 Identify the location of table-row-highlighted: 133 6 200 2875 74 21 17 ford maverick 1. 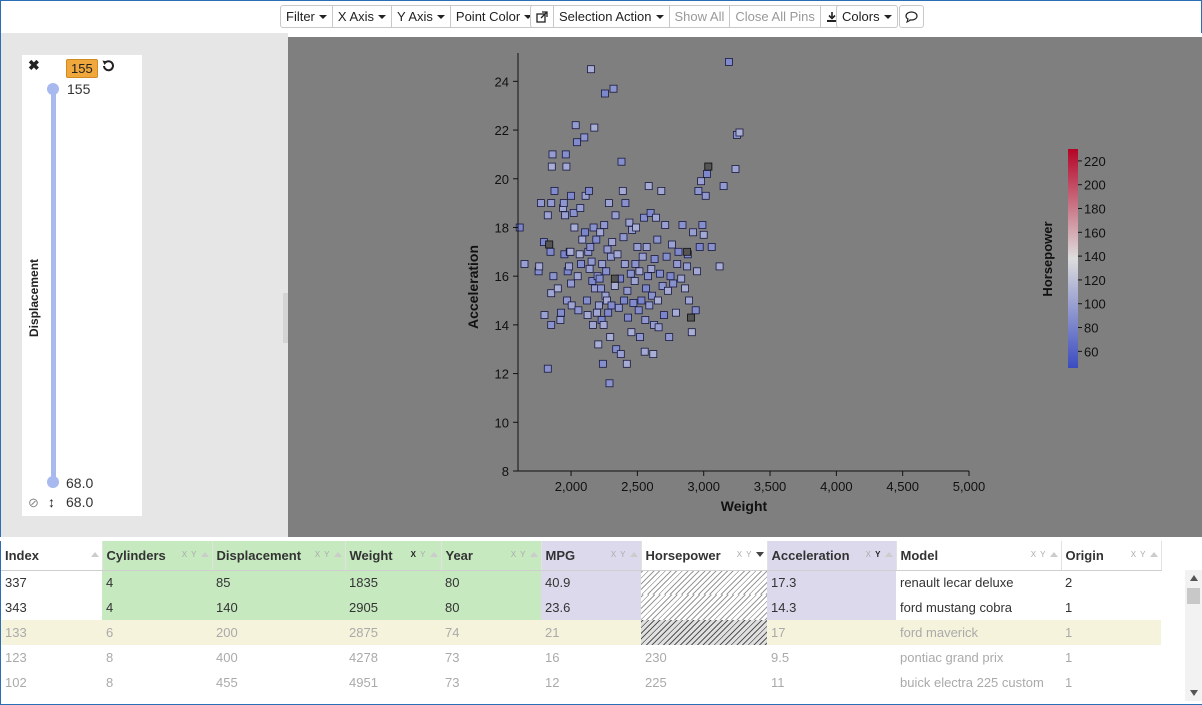
(581, 632).